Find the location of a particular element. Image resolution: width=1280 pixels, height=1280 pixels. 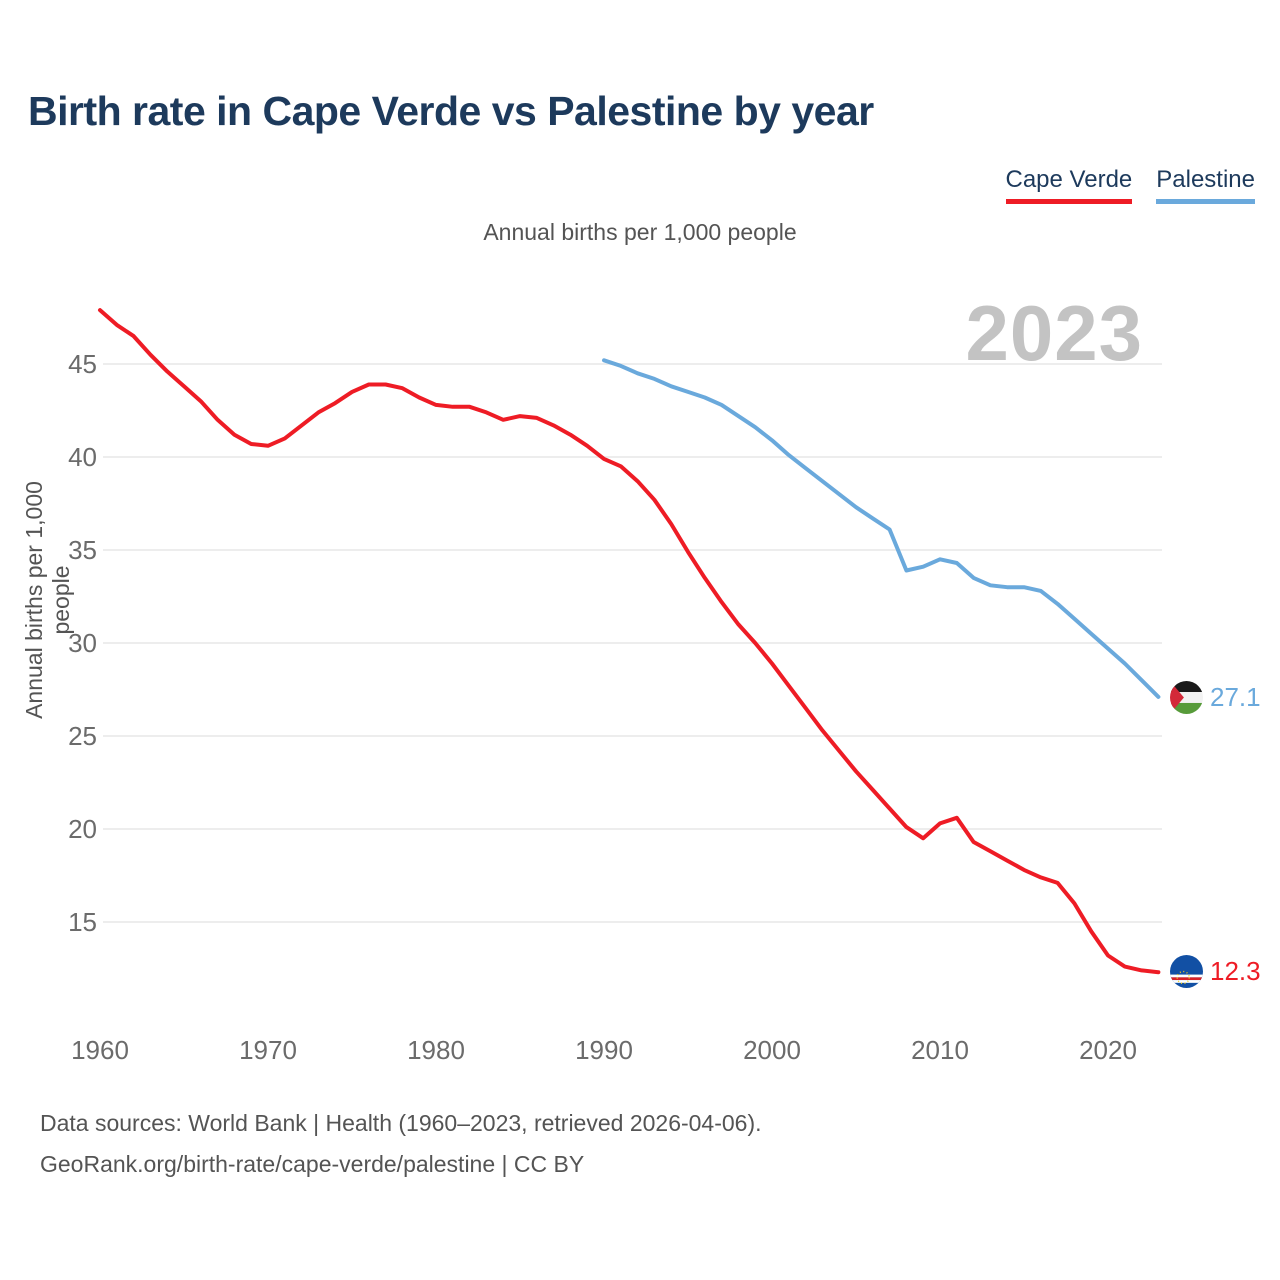

x-tick-label: 1990 is located at coordinates (604, 1050).